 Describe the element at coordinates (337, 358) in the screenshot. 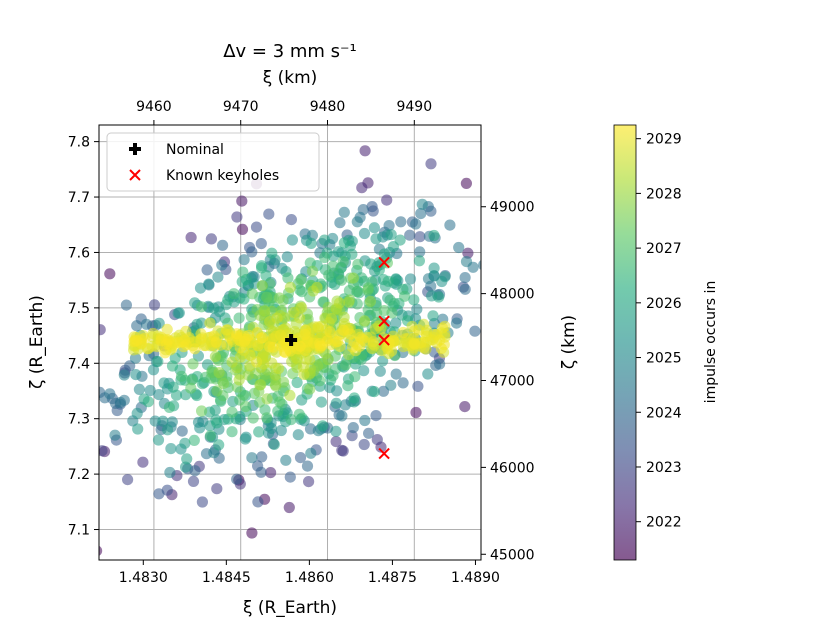

I see `markers` at that location.